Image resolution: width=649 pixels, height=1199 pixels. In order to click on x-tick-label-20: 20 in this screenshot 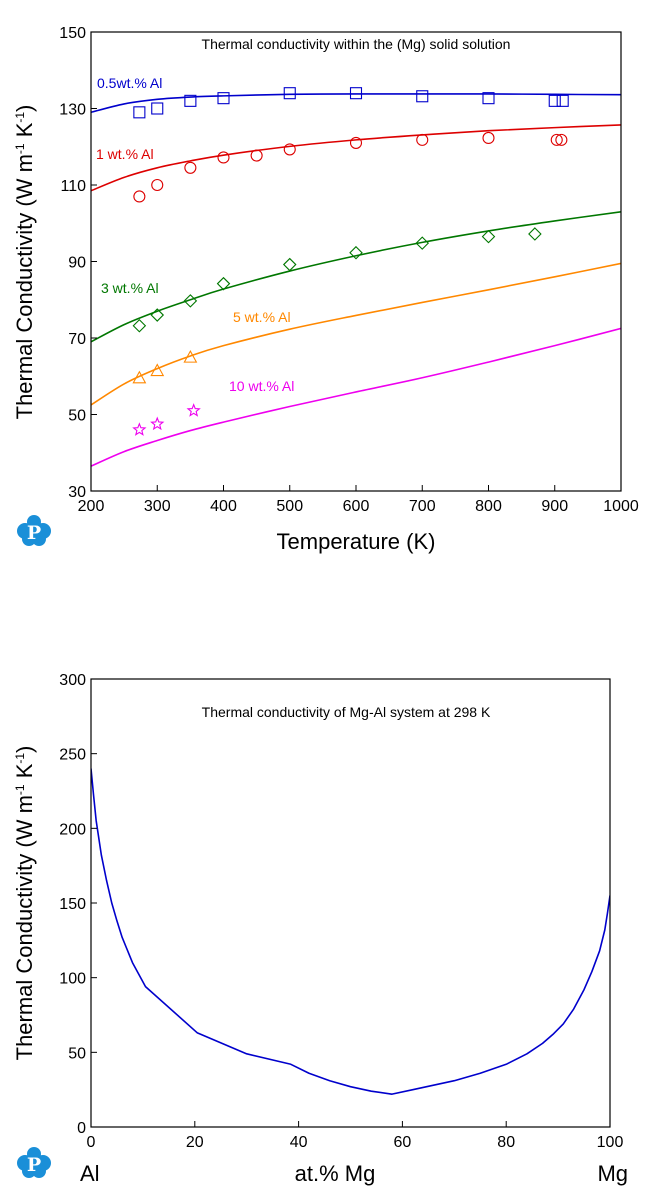, I will do `click(195, 1142)`.